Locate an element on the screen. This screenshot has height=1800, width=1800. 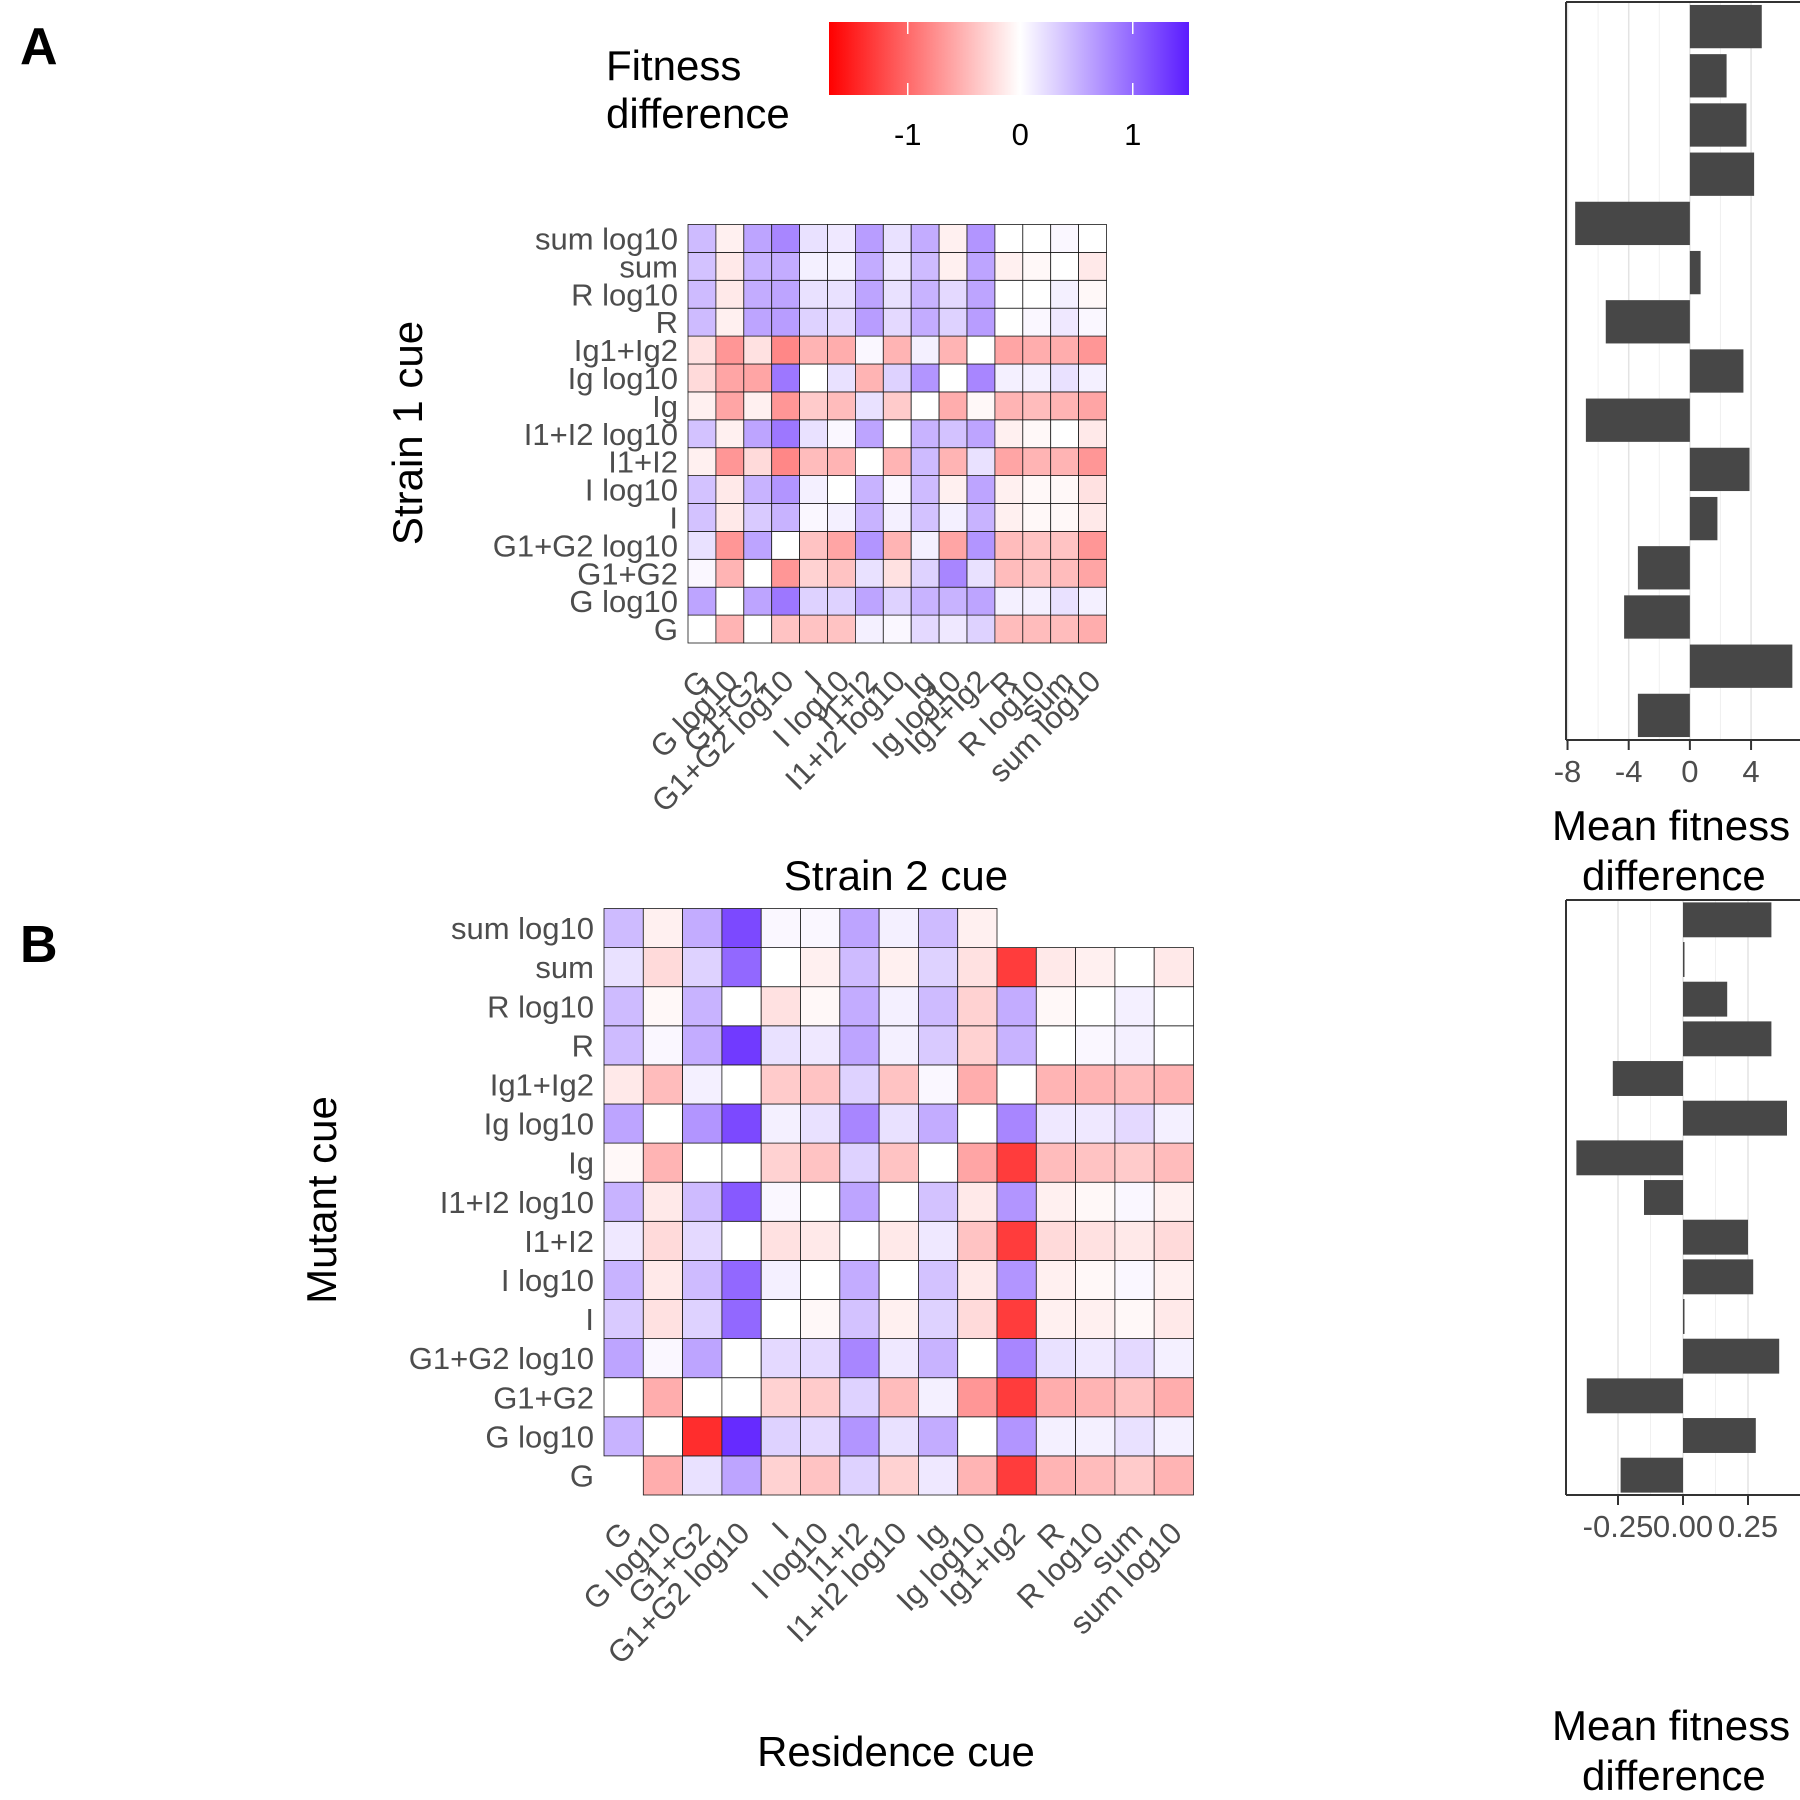
heatmap-cell-r-g1-g2 is located at coordinates (758, 322).